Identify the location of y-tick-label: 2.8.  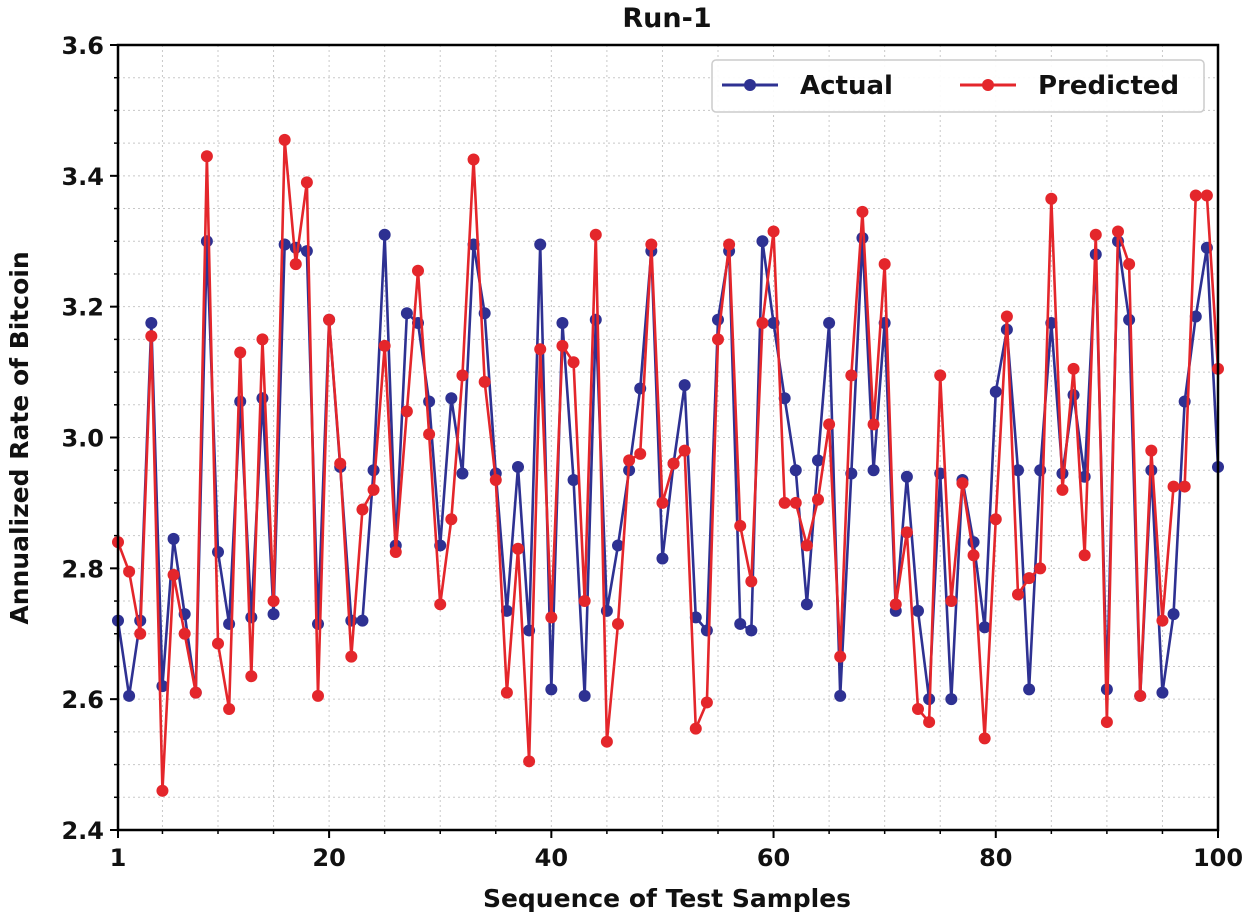
(82, 569).